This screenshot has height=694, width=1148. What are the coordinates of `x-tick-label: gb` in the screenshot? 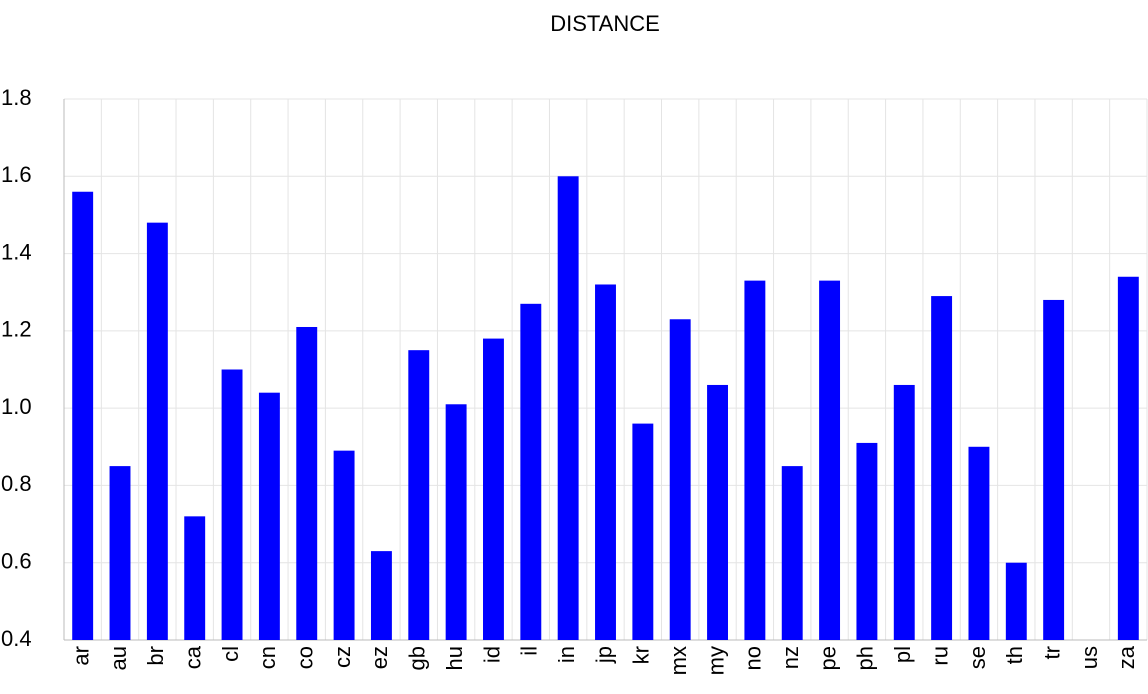 It's located at (417, 658).